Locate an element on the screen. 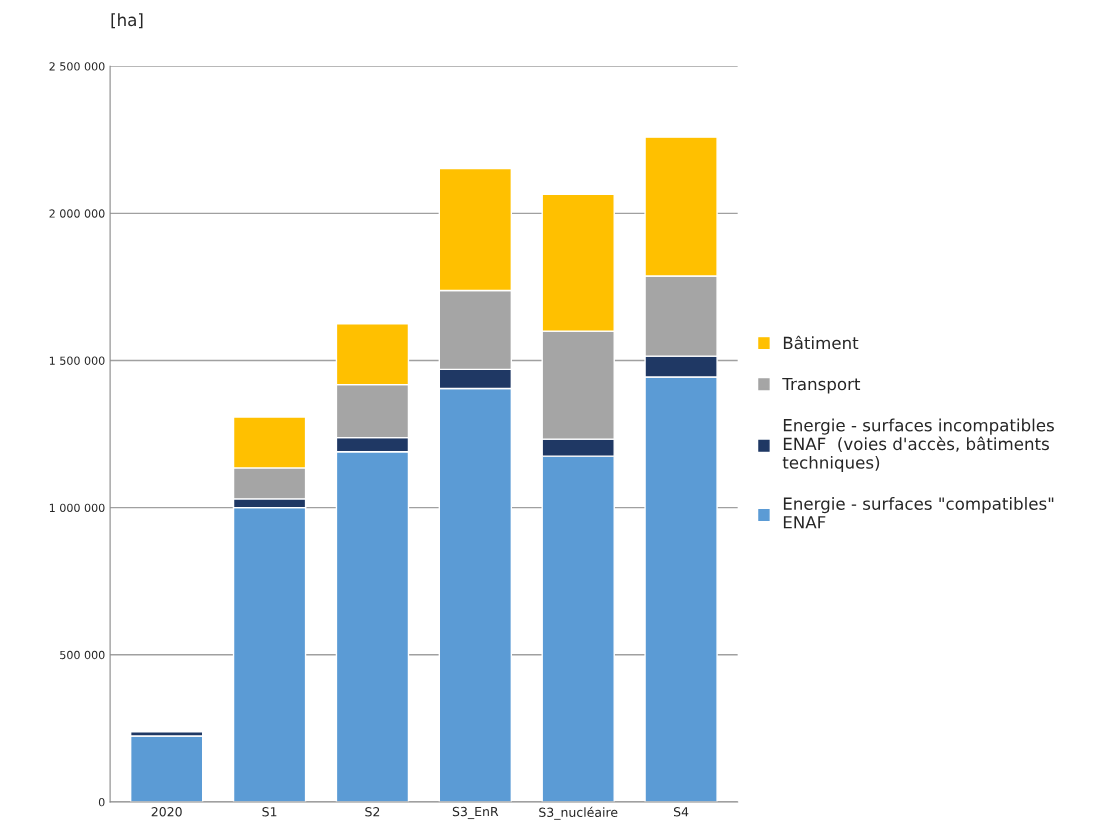 The width and height of the screenshot is (1101, 838). bar is located at coordinates (166, 768).